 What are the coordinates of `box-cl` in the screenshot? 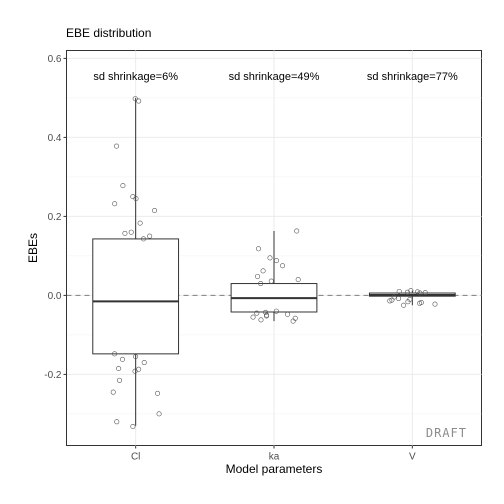 It's located at (136, 261).